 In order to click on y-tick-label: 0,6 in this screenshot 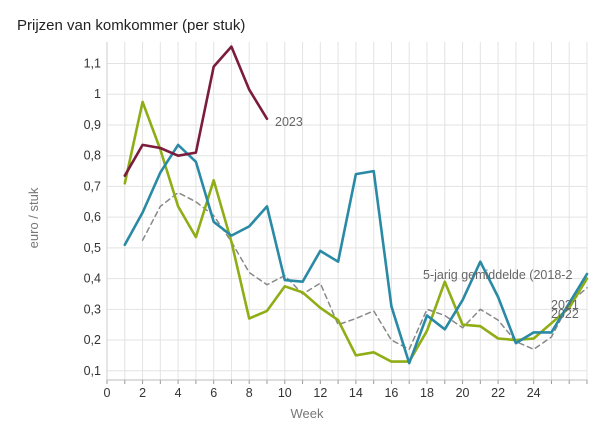, I will do `click(92, 217)`.